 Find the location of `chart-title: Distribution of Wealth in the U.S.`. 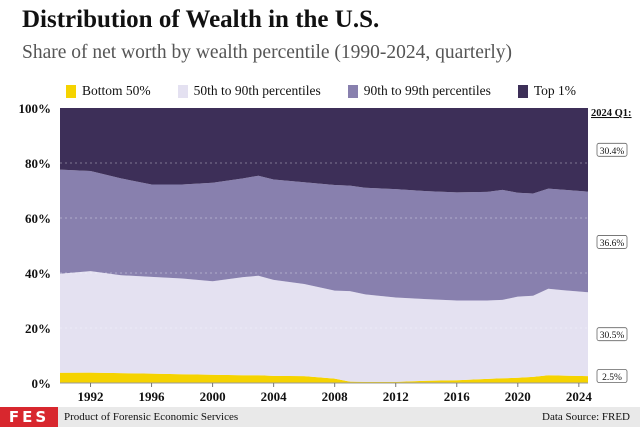

chart-title: Distribution of Wealth in the U.S. is located at coordinates (201, 19).